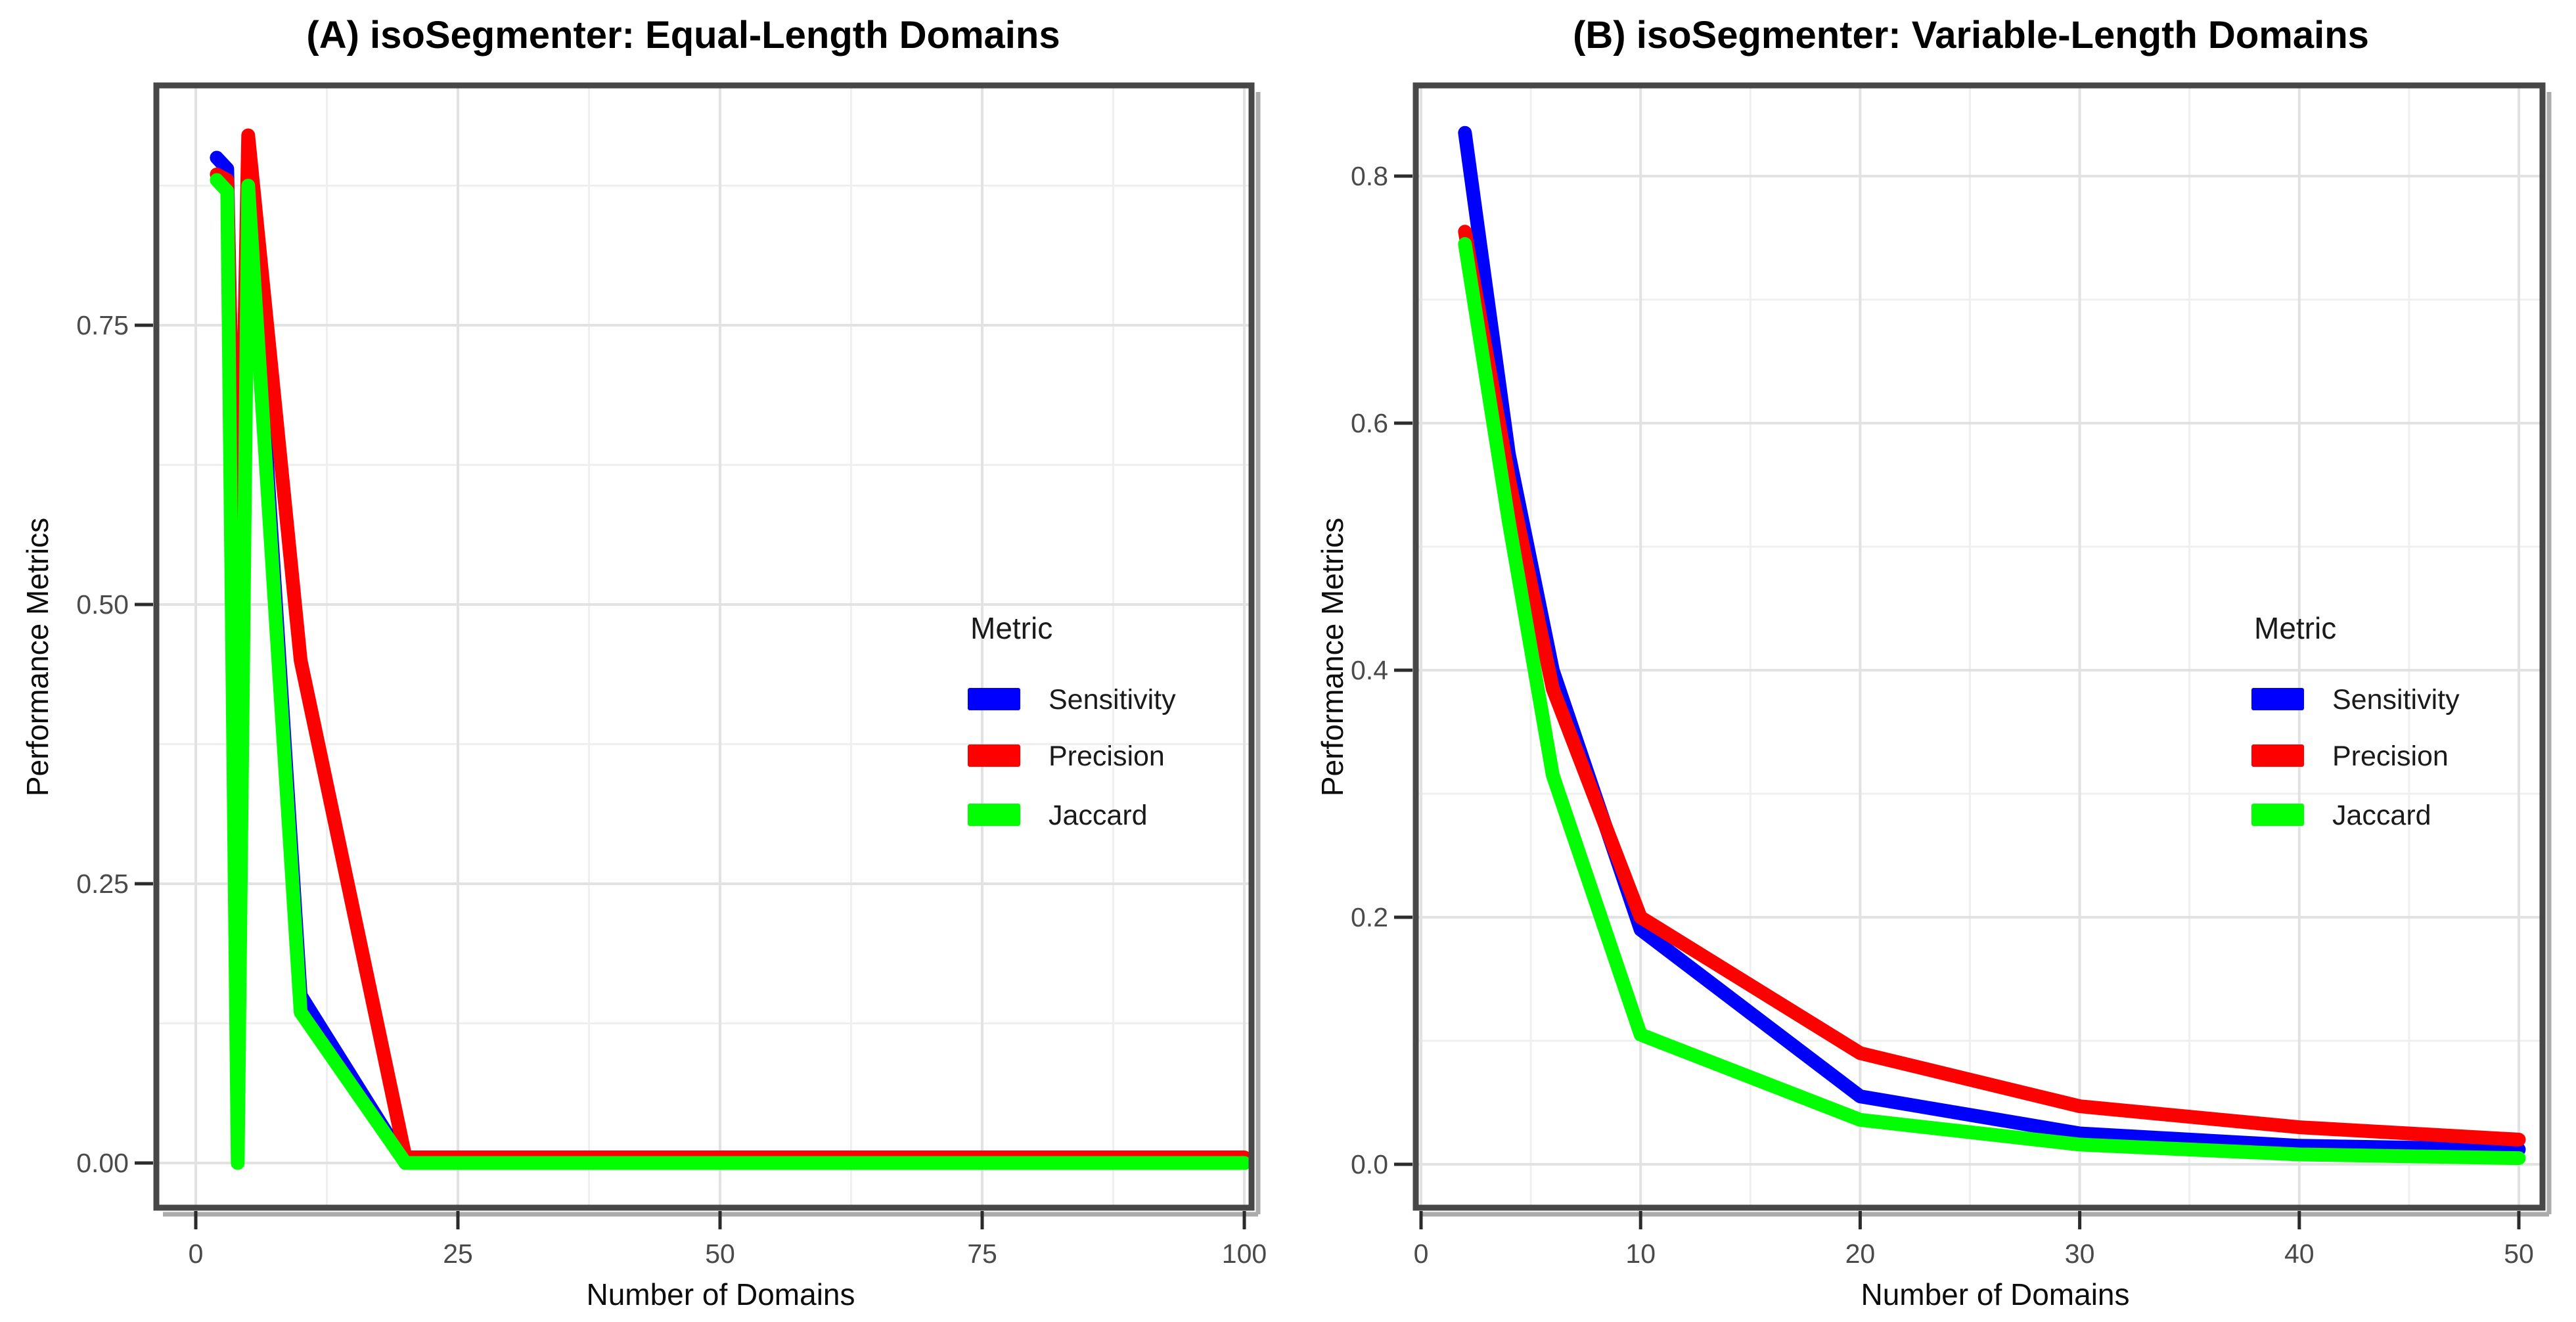 This screenshot has height=1322, width=2576. What do you see at coordinates (1332, 657) in the screenshot?
I see `chart-b-y-axis-title: Performance Metrics` at bounding box center [1332, 657].